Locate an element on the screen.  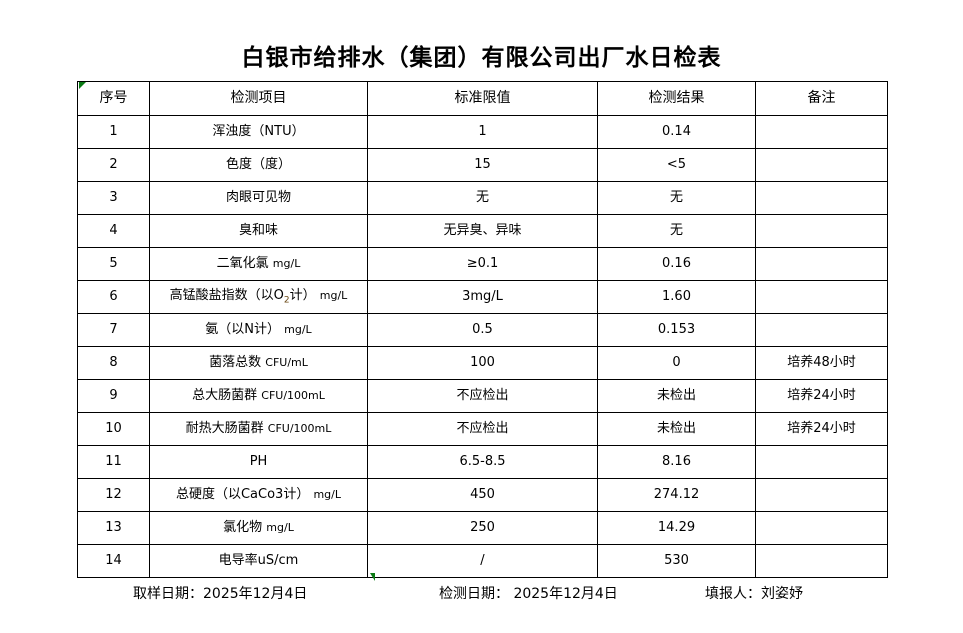
item-name: 高锰酸盐指数（以O2计） is located at coordinates (242, 296).